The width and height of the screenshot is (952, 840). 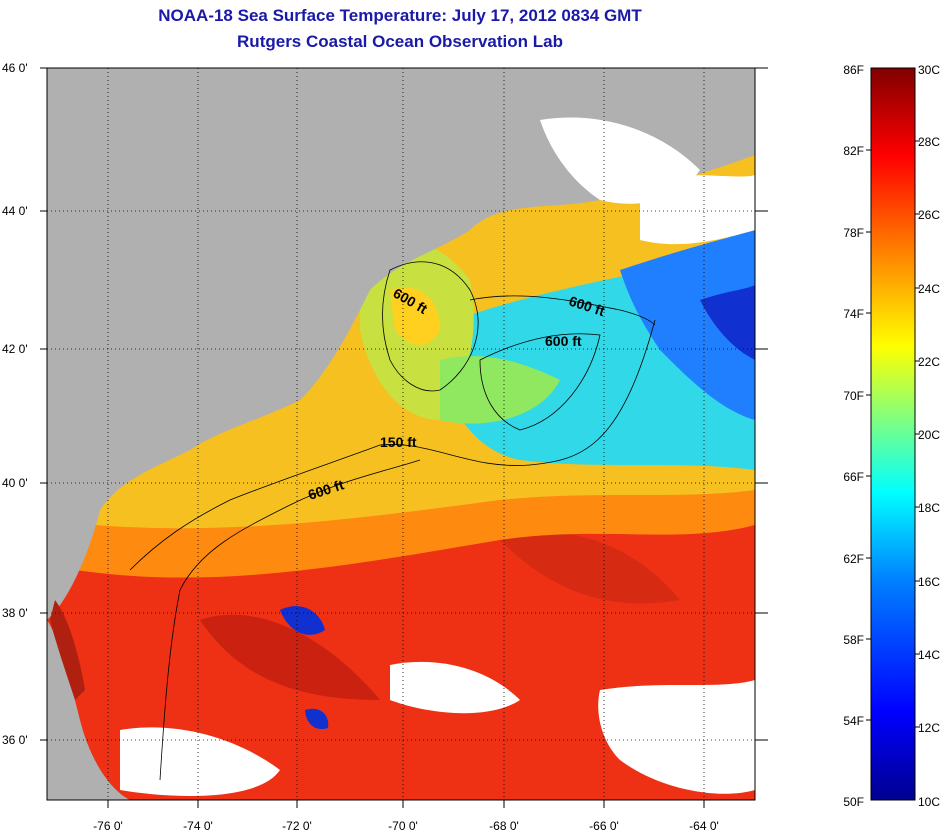 I want to click on colorbar-c-label: 10C, so click(x=929, y=802).